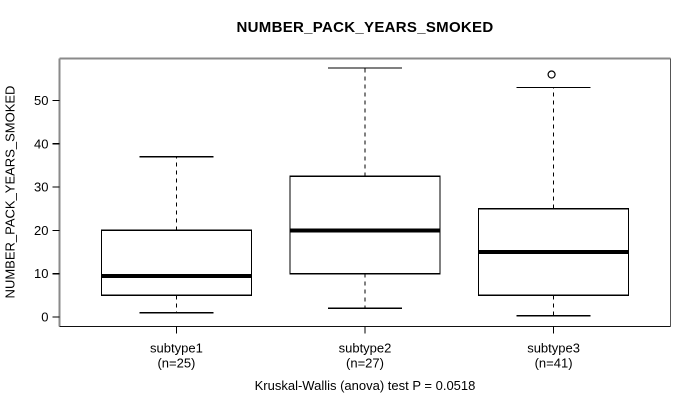 This screenshot has width=700, height=400. Describe the element at coordinates (41, 187) in the screenshot. I see `y-tick-label: 30` at that location.